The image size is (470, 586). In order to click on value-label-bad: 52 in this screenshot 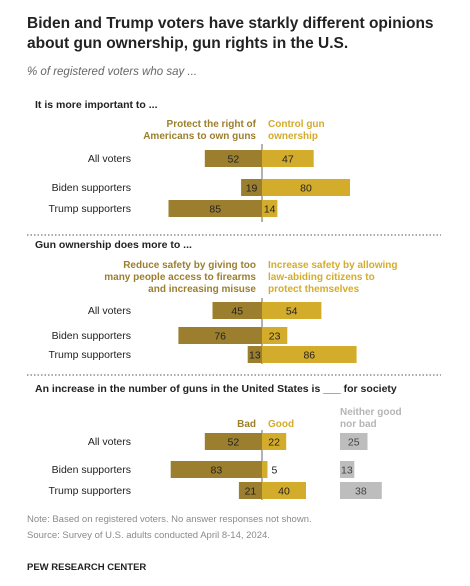, I will do `click(234, 443)`.